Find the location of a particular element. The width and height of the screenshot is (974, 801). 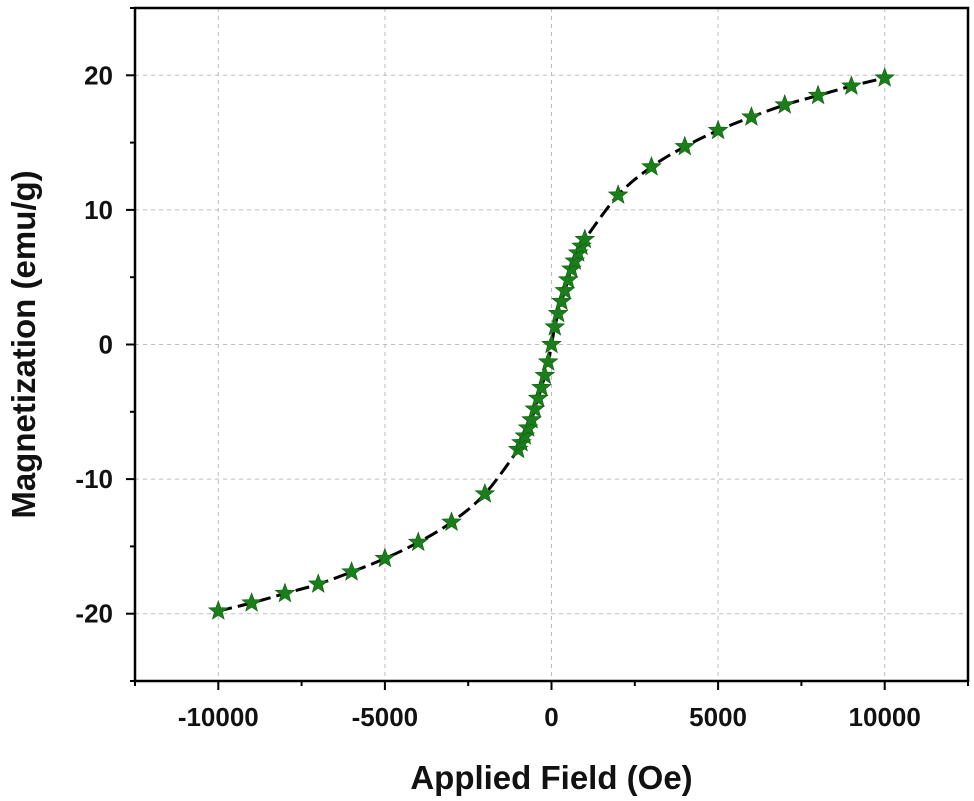

x-tick-label: 5000 is located at coordinates (718, 717).